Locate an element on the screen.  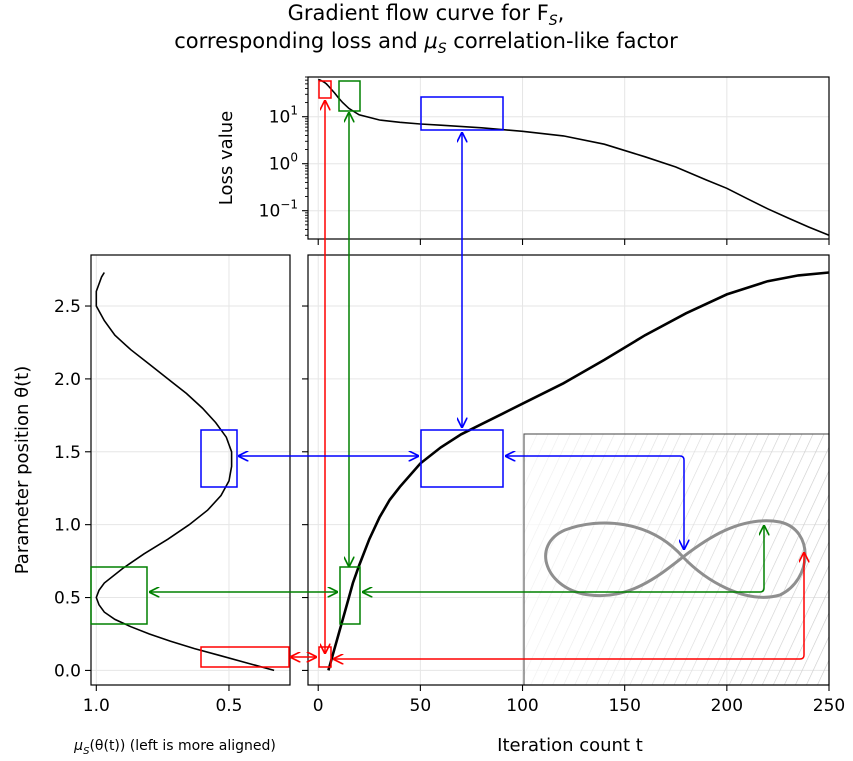
mu-xtick-label: 0.5 is located at coordinates (228, 706).